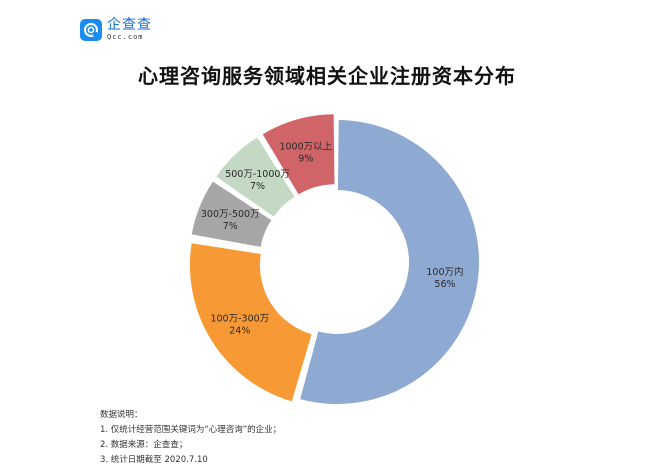 This screenshot has height=473, width=654. I want to click on logo-name: 企查查, so click(129, 25).